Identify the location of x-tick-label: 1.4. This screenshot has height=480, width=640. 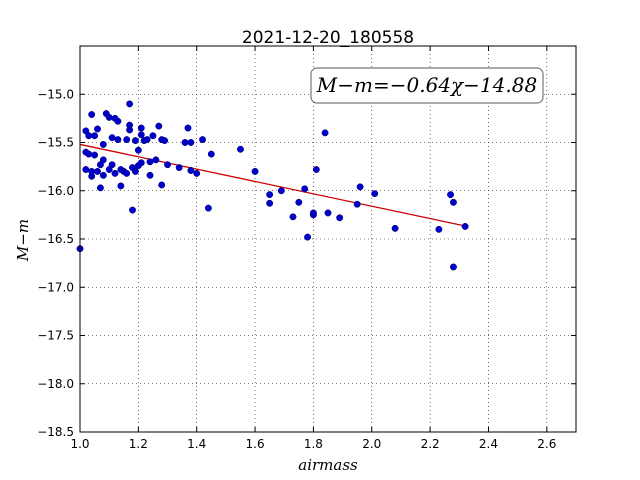
(196, 444).